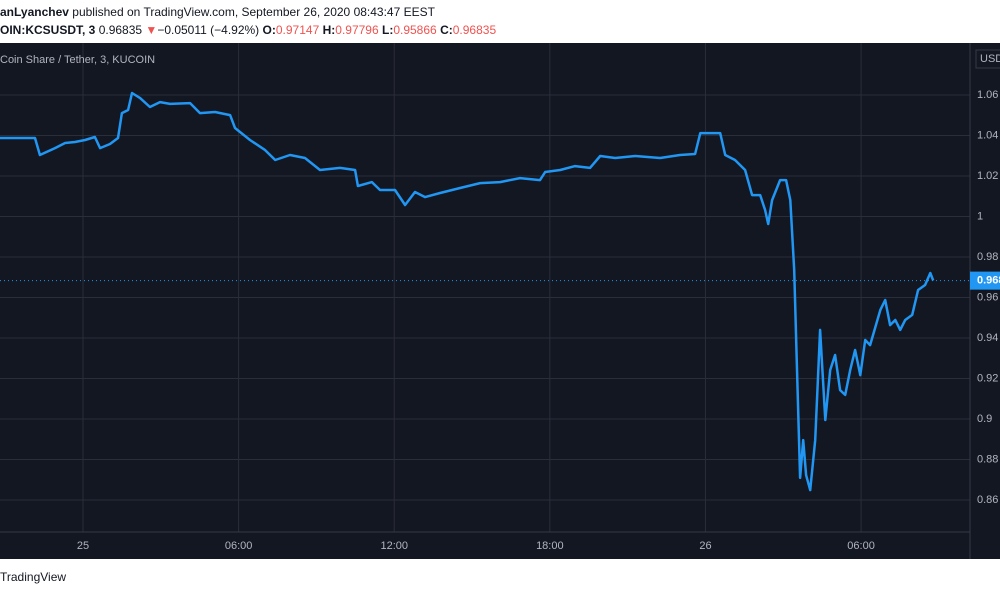 The height and width of the screenshot is (596, 1000). I want to click on y-tick-label: 1.06, so click(987, 95).